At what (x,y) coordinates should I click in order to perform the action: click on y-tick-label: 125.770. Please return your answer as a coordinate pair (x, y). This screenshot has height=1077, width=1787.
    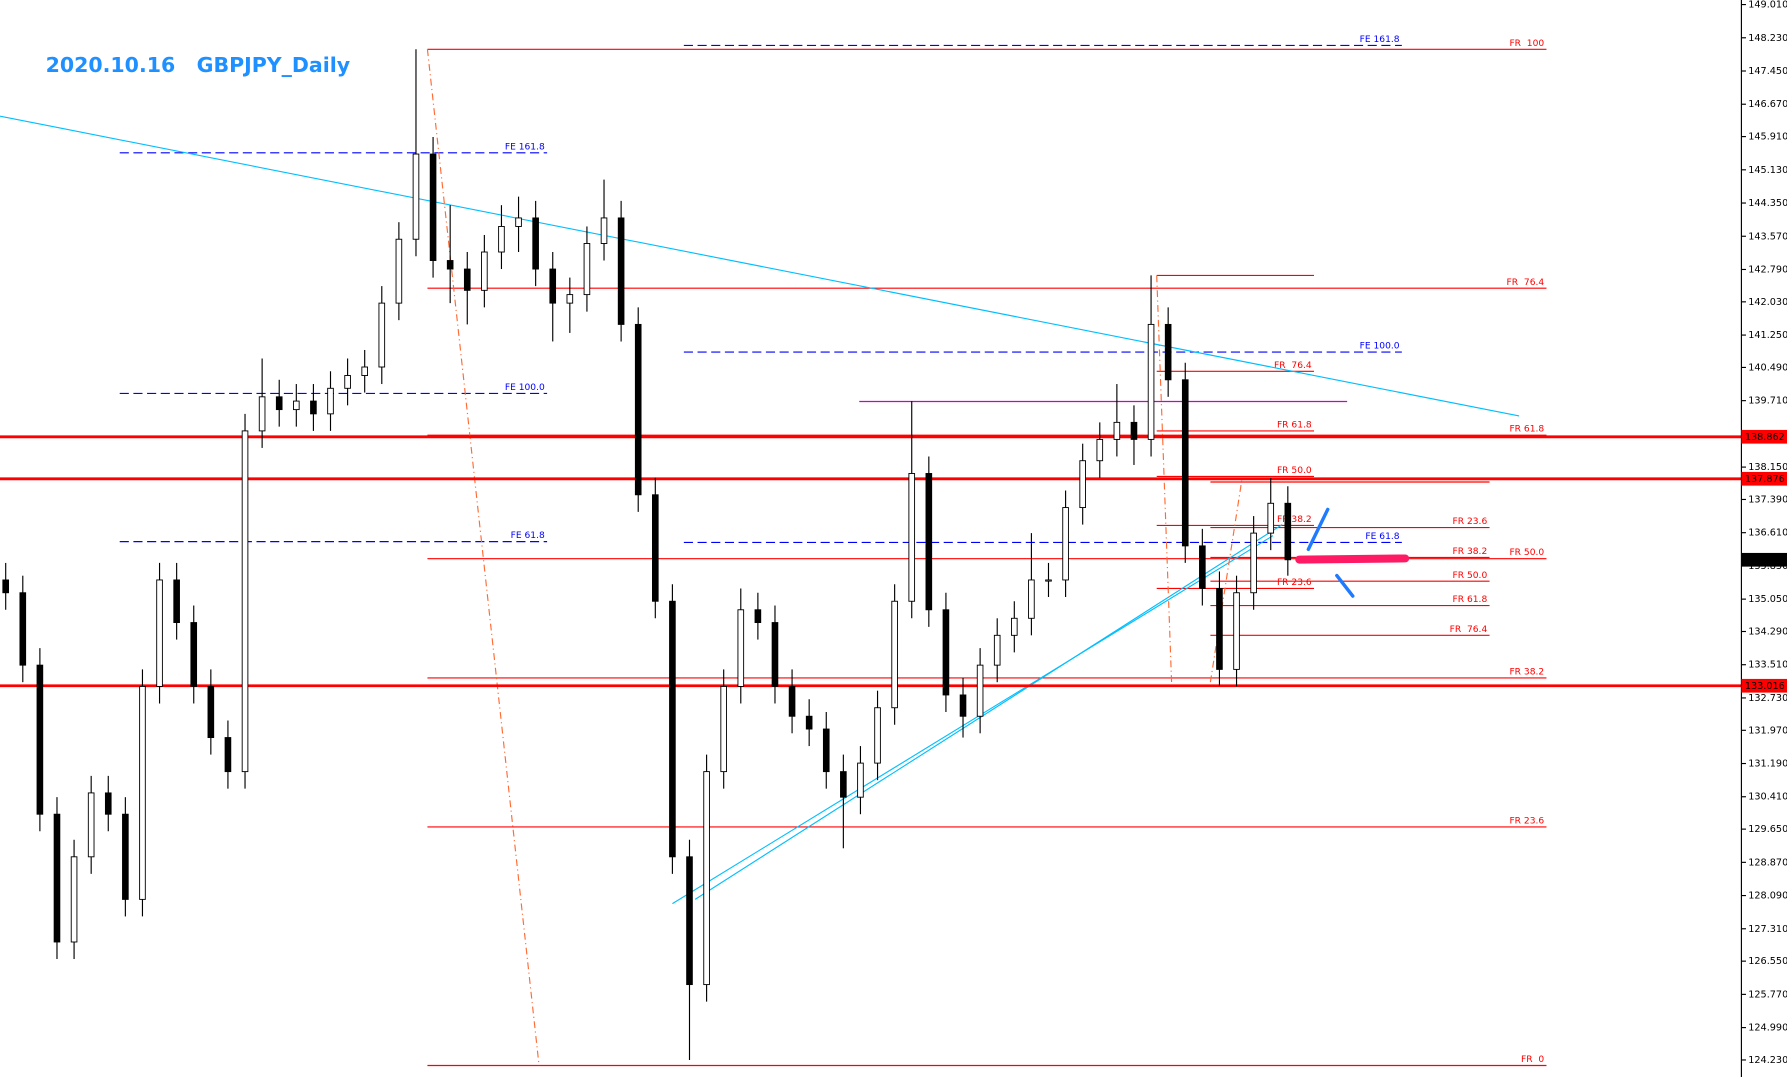
    Looking at the image, I should click on (1767, 994).